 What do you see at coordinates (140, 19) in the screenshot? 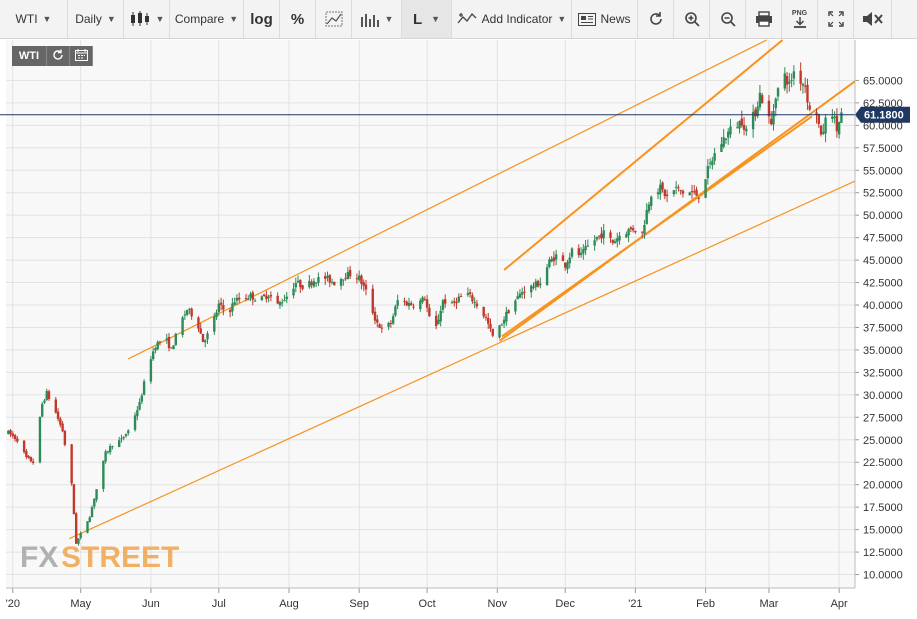
I see `candlestick-icon` at bounding box center [140, 19].